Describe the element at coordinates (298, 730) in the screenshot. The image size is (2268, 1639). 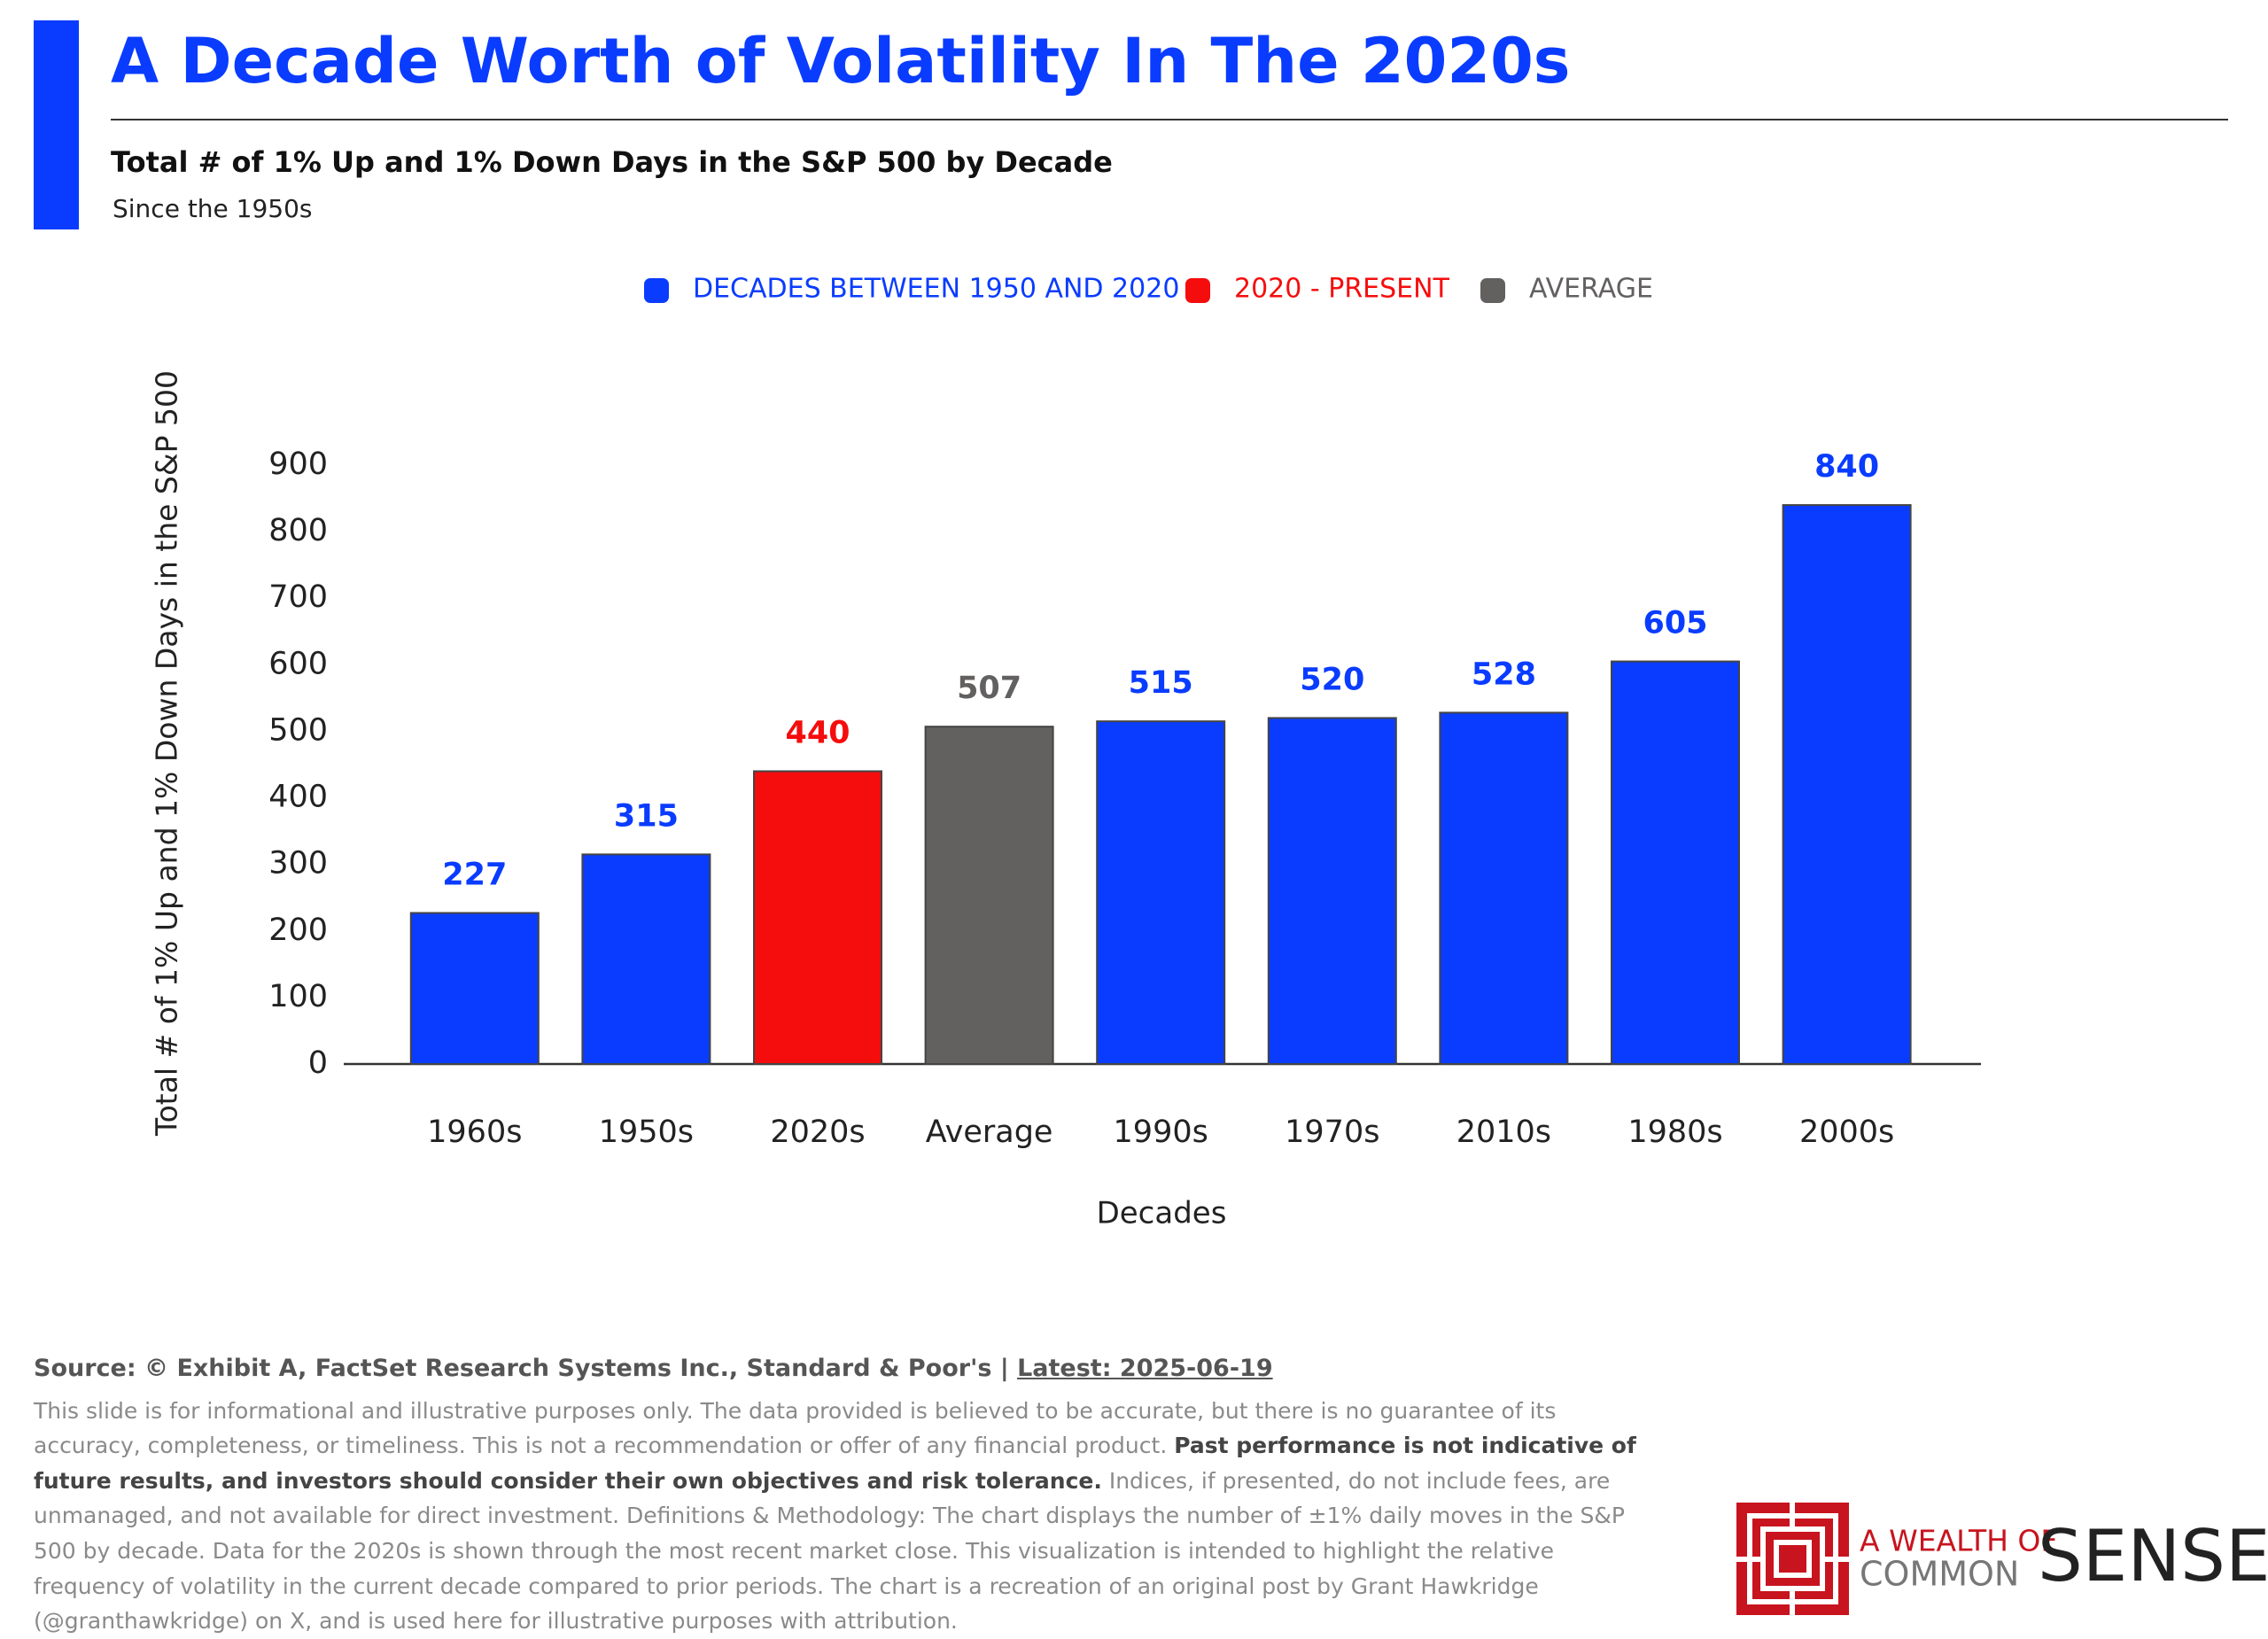
I see `y-tick-label: 500` at that location.